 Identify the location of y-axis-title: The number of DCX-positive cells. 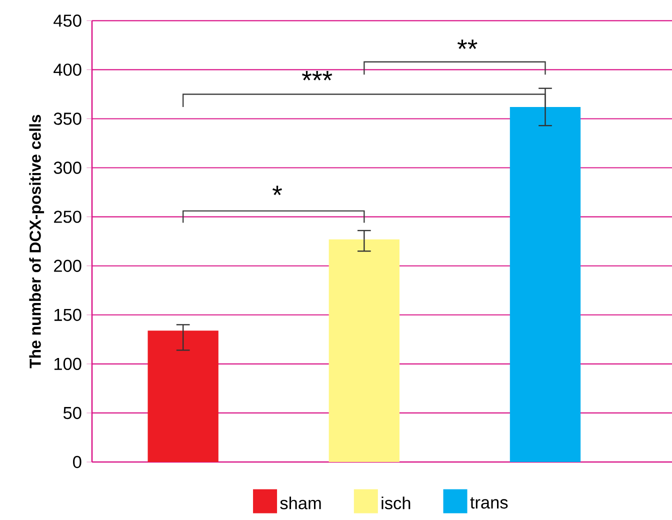
(36, 241).